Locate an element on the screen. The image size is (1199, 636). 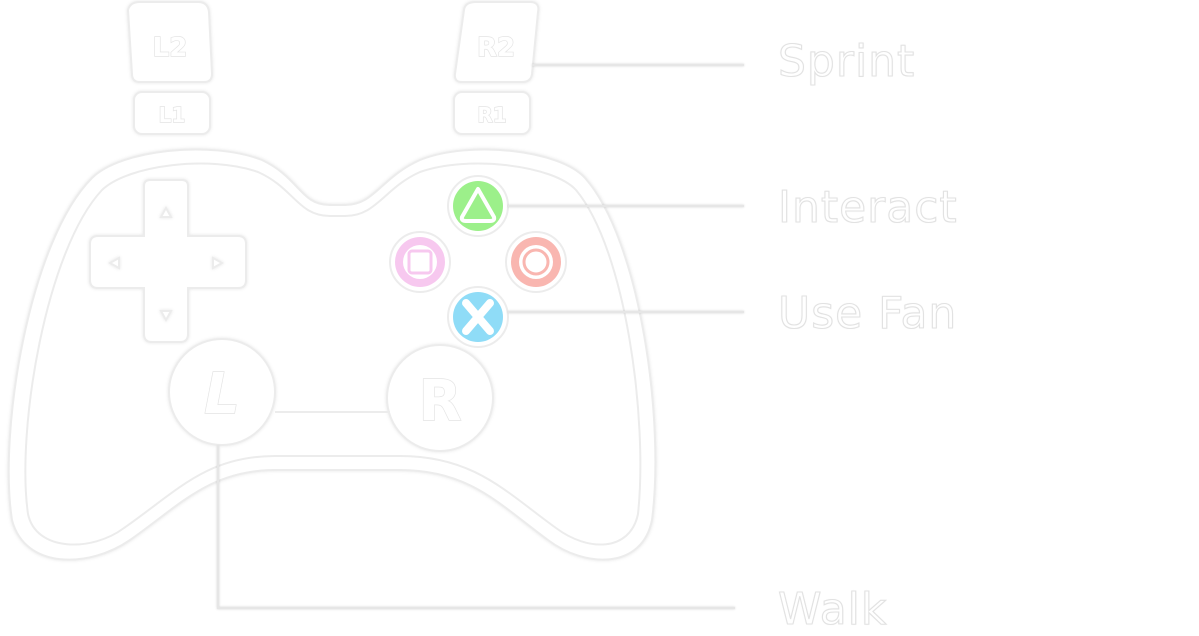
cross-button is located at coordinates (478, 317).